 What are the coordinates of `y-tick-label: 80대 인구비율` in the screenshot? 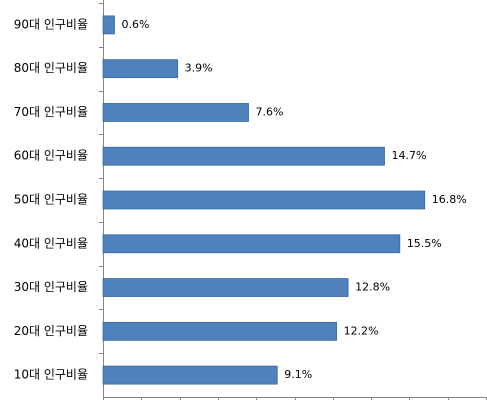 It's located at (51, 68).